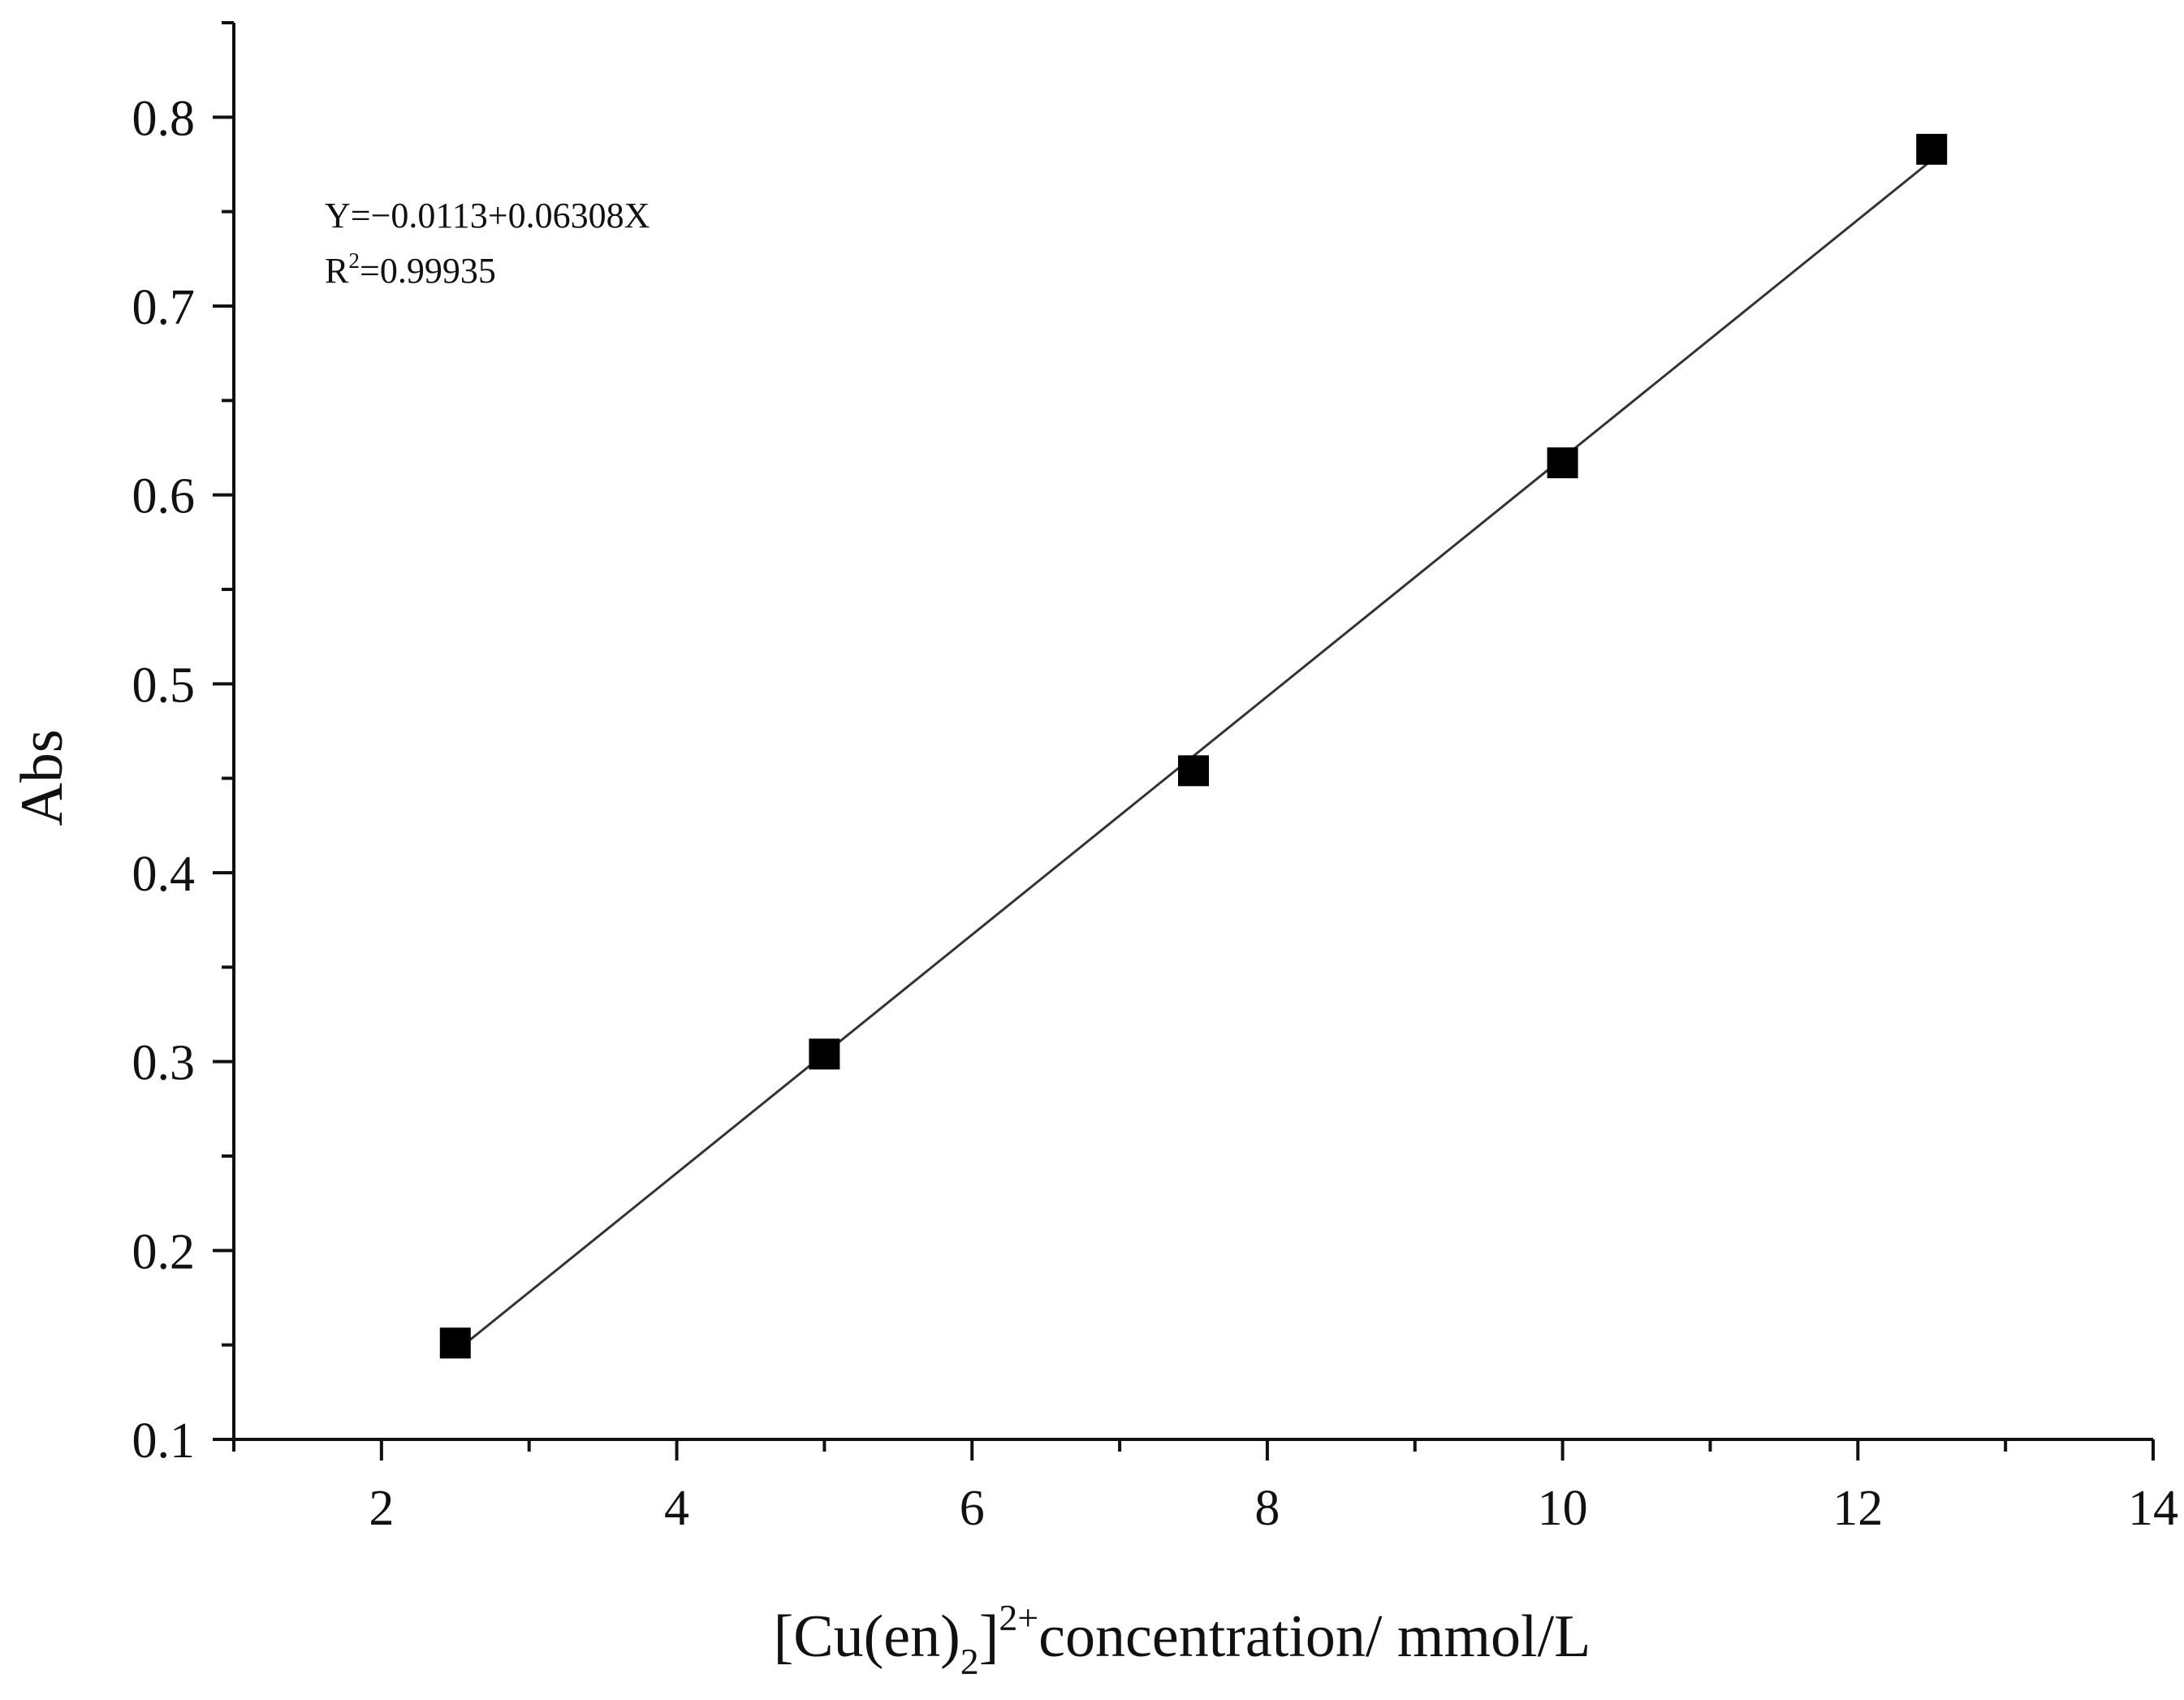 The height and width of the screenshot is (1700, 2184). What do you see at coordinates (1315, 1636) in the screenshot?
I see `x-axis-title-suffix: concentration/ mmol/L` at bounding box center [1315, 1636].